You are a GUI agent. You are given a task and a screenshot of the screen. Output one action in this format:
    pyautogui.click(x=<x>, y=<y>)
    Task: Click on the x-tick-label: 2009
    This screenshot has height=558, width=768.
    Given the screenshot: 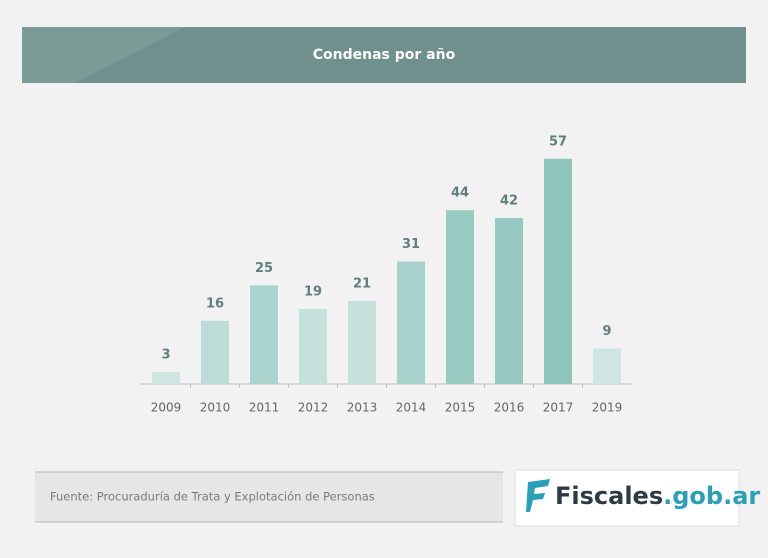 What is the action you would take?
    pyautogui.click(x=166, y=408)
    